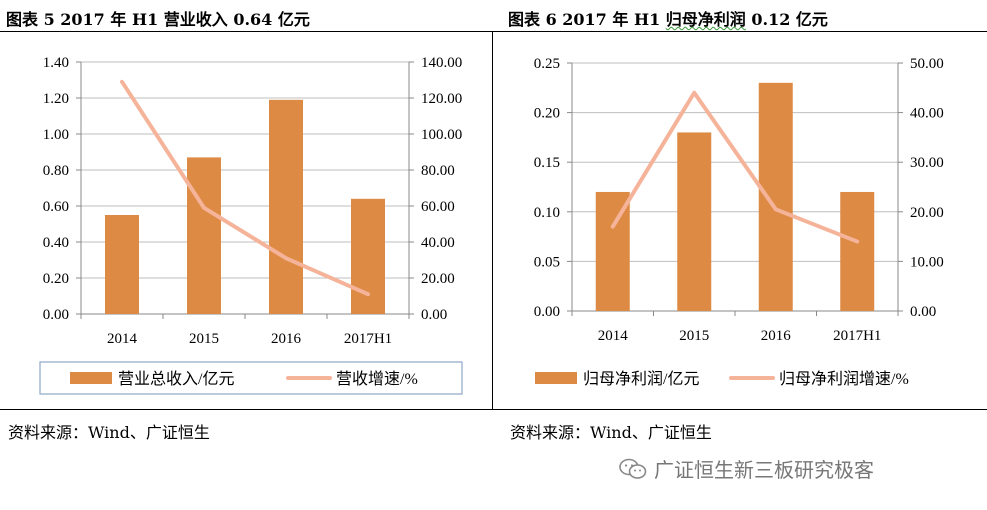 The height and width of the screenshot is (510, 987). What do you see at coordinates (705, 19) in the screenshot?
I see `chart2-title-main: 归母净利润` at bounding box center [705, 19].